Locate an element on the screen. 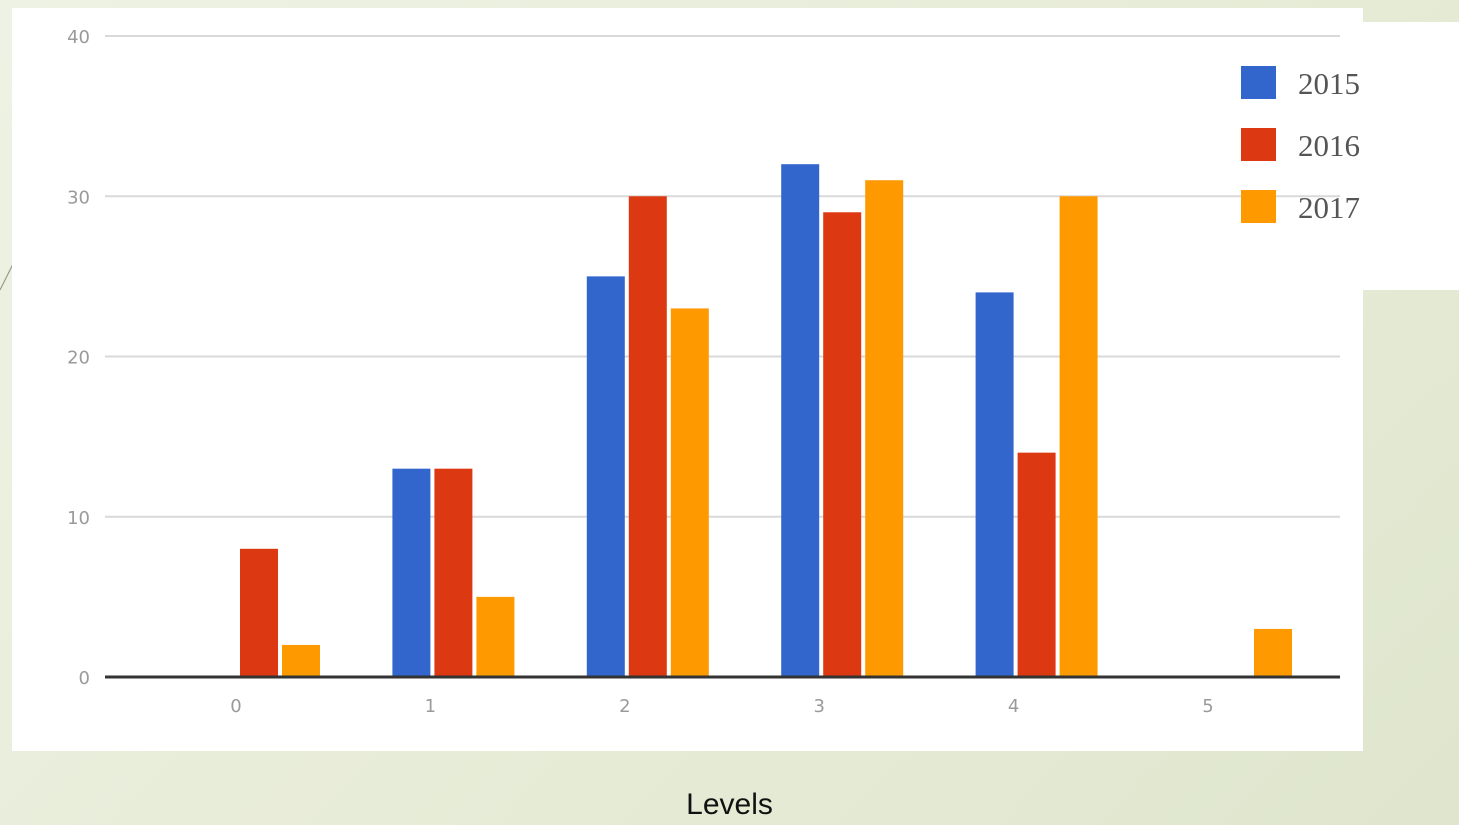 The image size is (1459, 825). legend: 2015 2016 2017 is located at coordinates (1300, 145).